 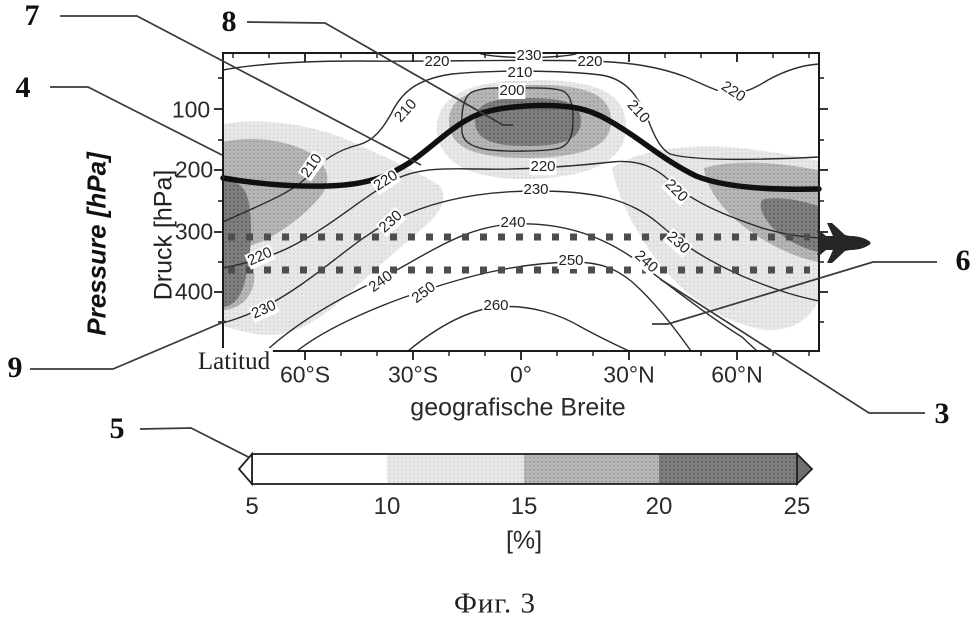 What do you see at coordinates (191, 109) in the screenshot?
I see `y-tick-100: 100` at bounding box center [191, 109].